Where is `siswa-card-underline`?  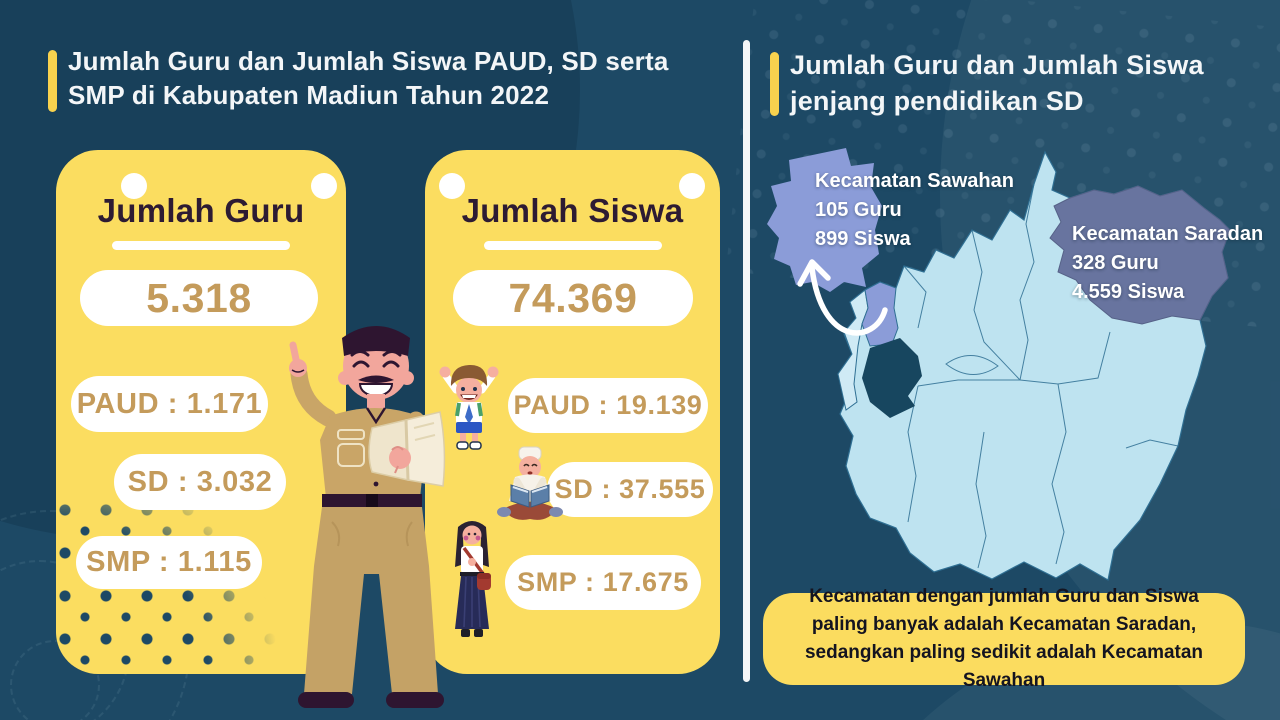
siswa-card-underline is located at coordinates (572, 245).